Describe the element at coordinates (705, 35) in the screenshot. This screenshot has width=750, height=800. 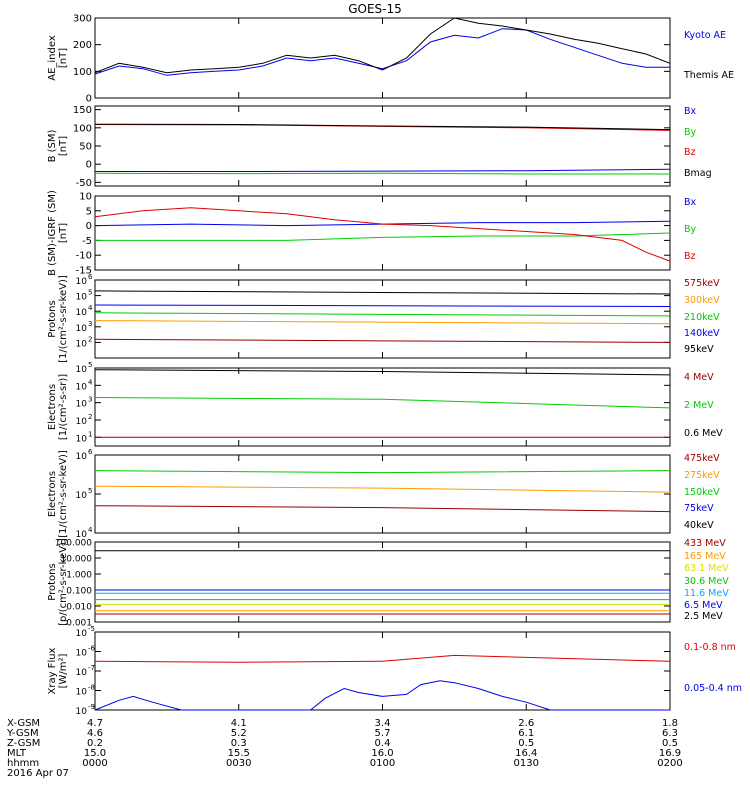
I see `series-label: Kyoto AE` at that location.